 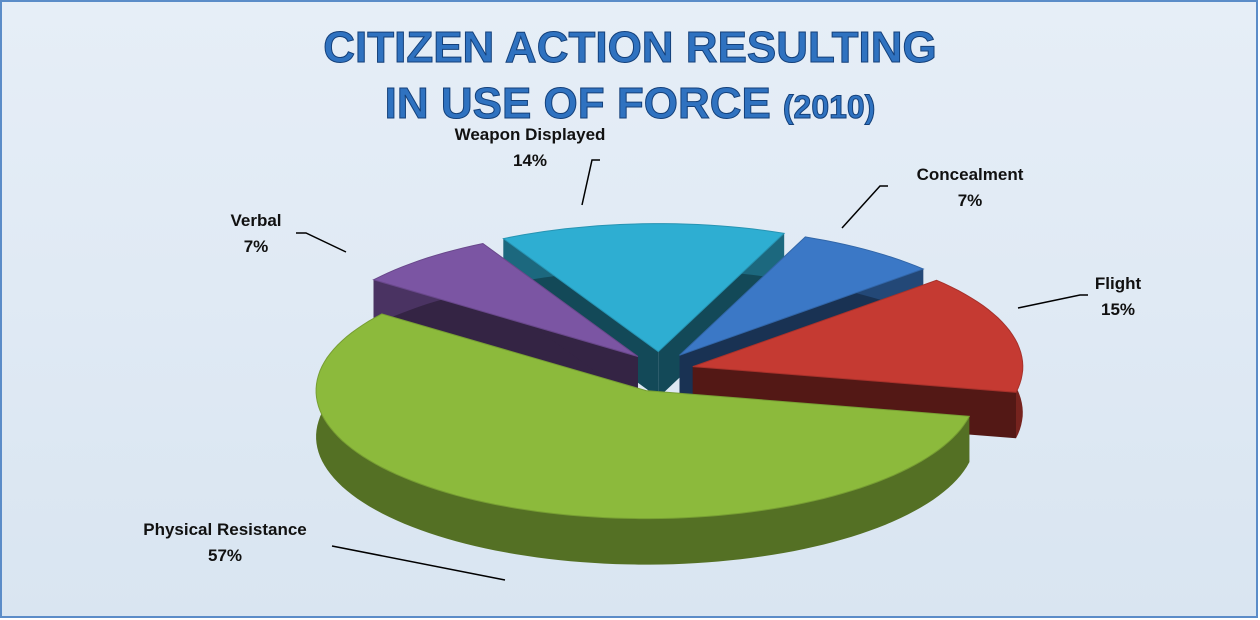 What do you see at coordinates (255, 220) in the screenshot?
I see `category-label: Verbal` at bounding box center [255, 220].